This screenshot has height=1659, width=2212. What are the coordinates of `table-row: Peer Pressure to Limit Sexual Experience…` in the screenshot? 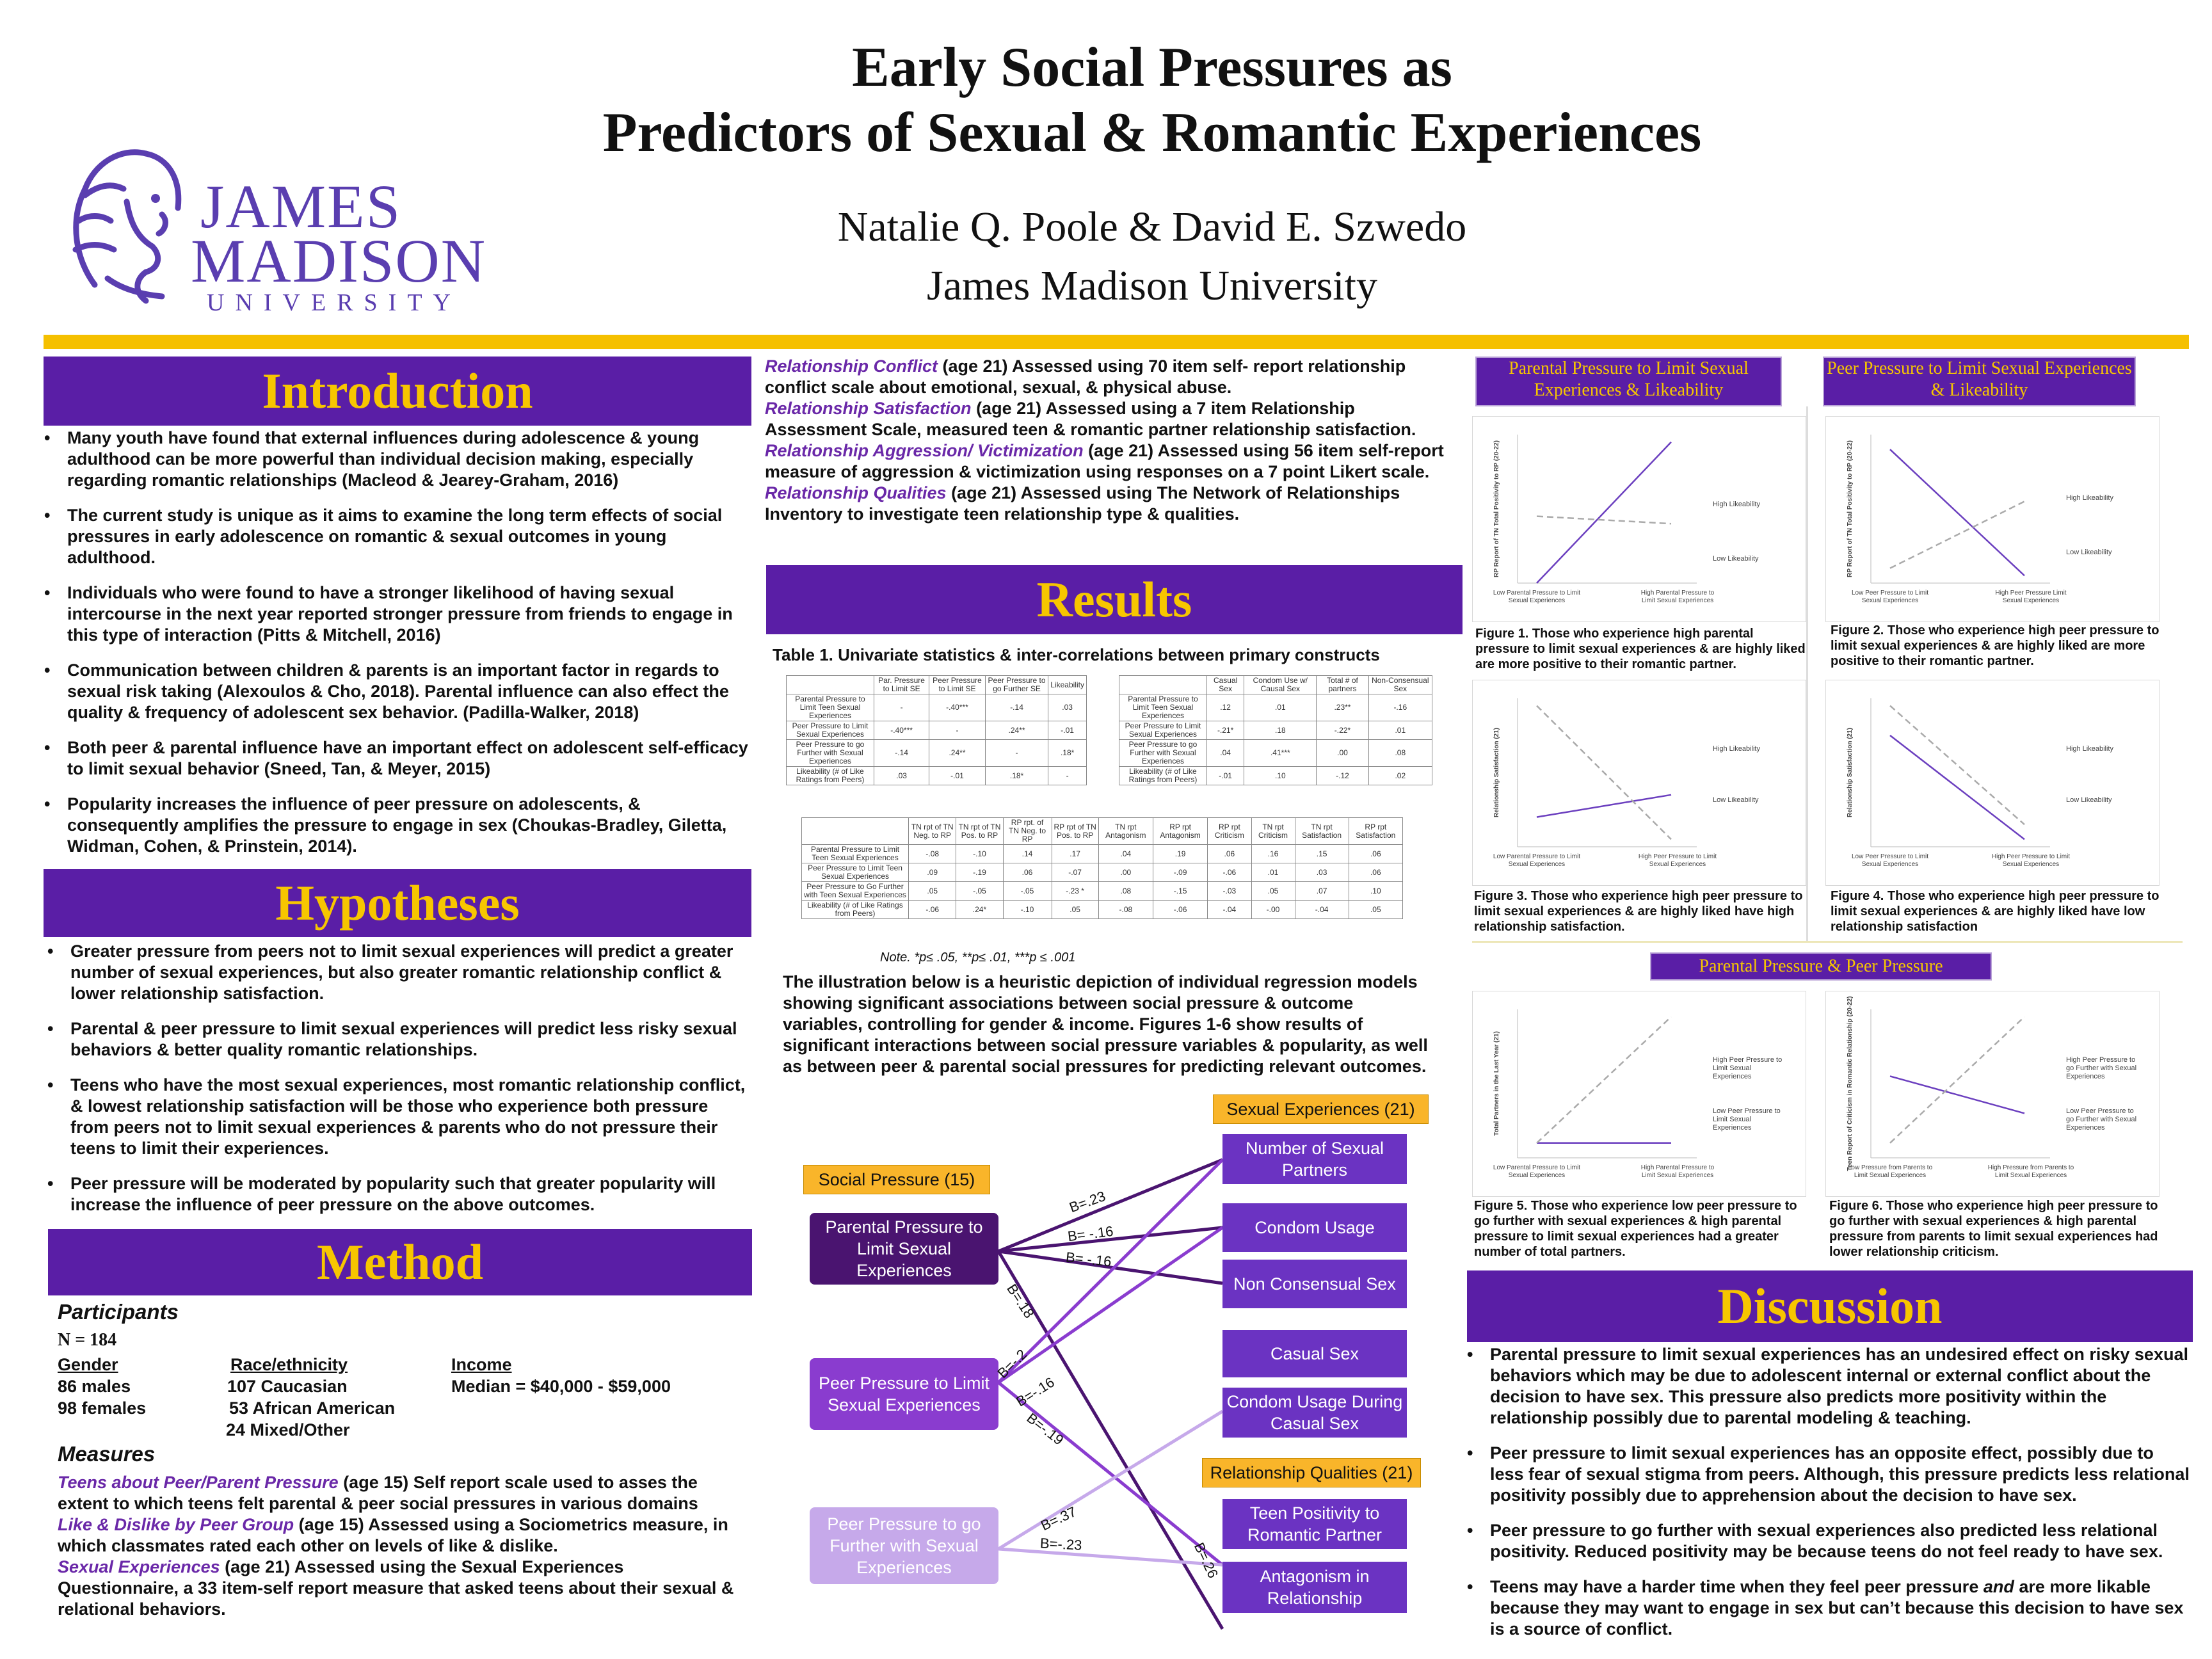 It's located at (936, 730).